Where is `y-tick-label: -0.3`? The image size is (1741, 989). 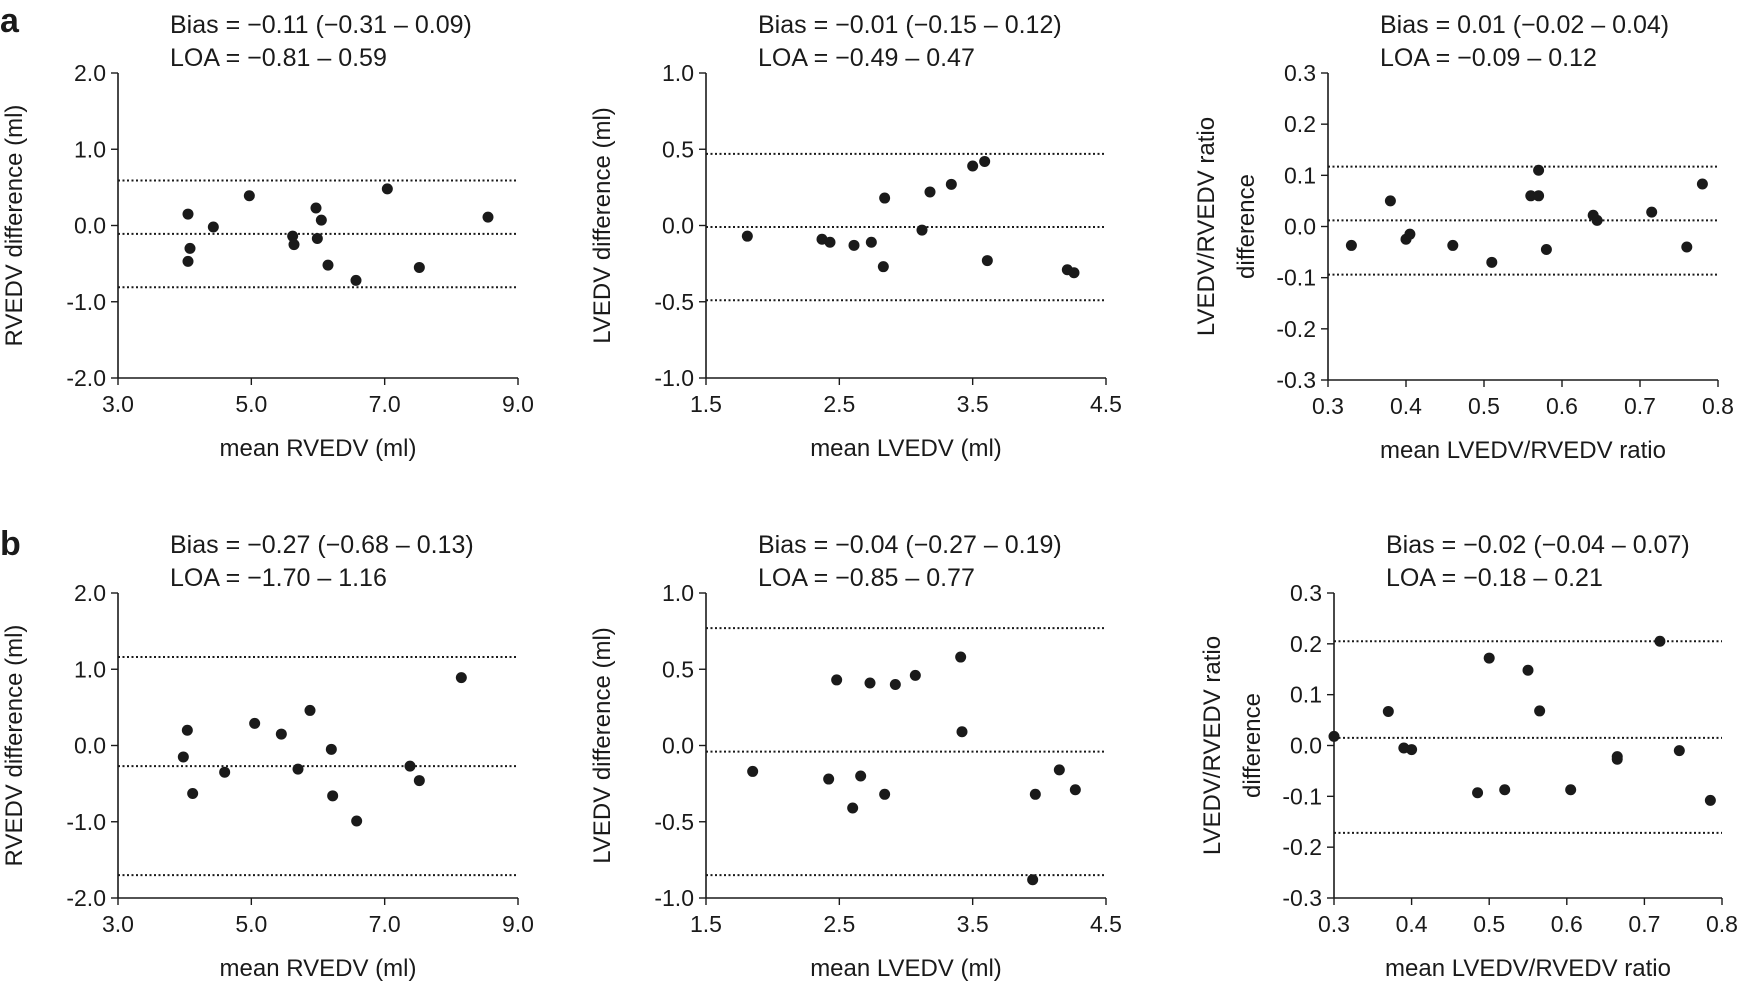 y-tick-label: -0.3 is located at coordinates (1296, 380).